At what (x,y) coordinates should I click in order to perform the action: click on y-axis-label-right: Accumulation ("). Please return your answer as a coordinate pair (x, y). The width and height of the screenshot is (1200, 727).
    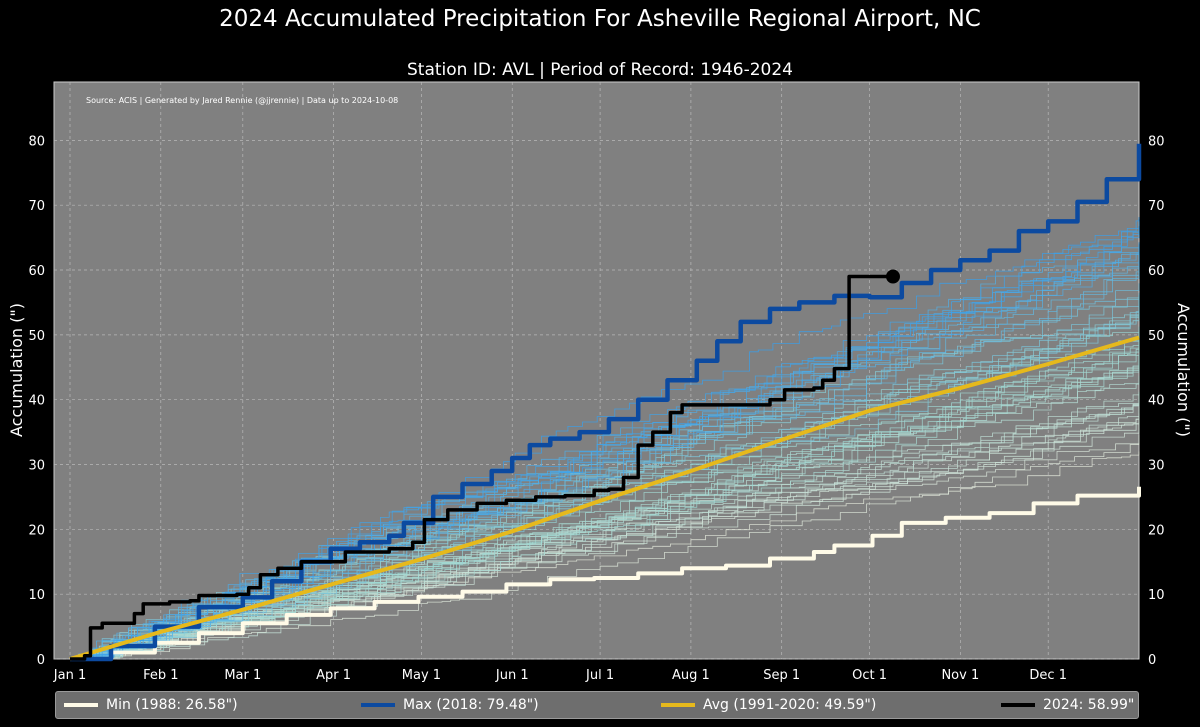
    Looking at the image, I should click on (1183, 370).